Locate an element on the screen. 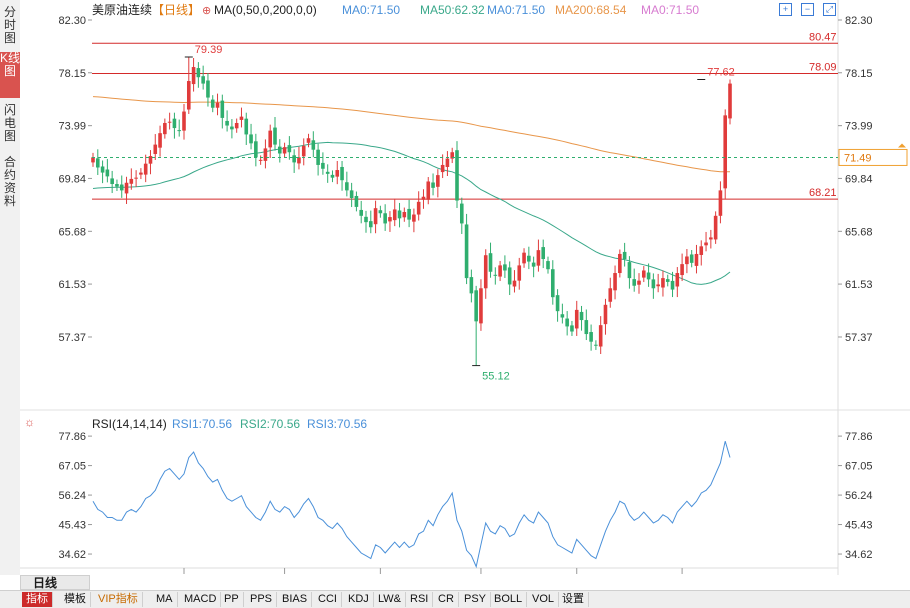  indicator-tab-11: RSI is located at coordinates (420, 599).